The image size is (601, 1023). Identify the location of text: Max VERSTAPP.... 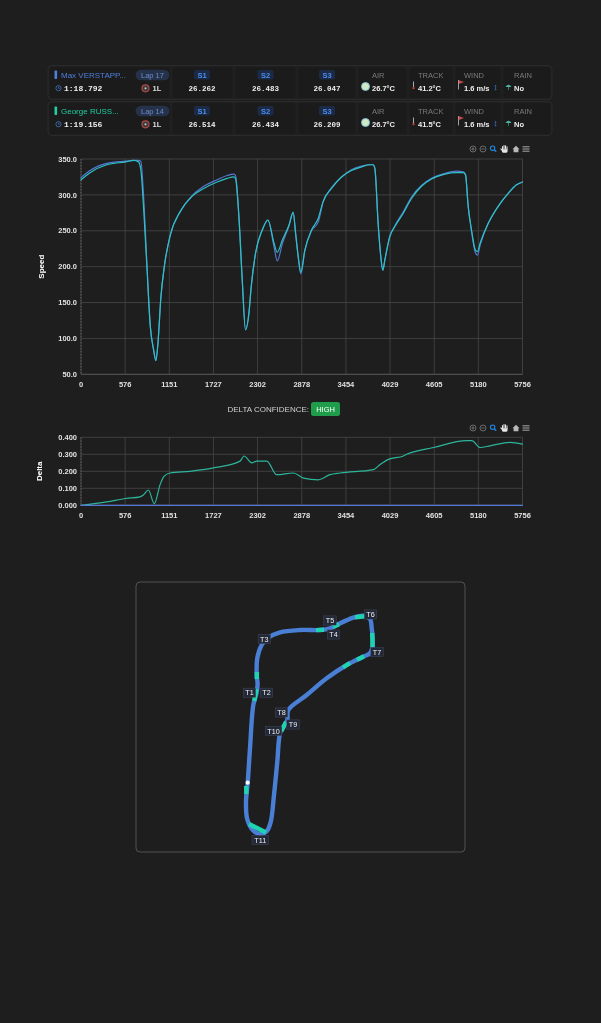
(94, 75).